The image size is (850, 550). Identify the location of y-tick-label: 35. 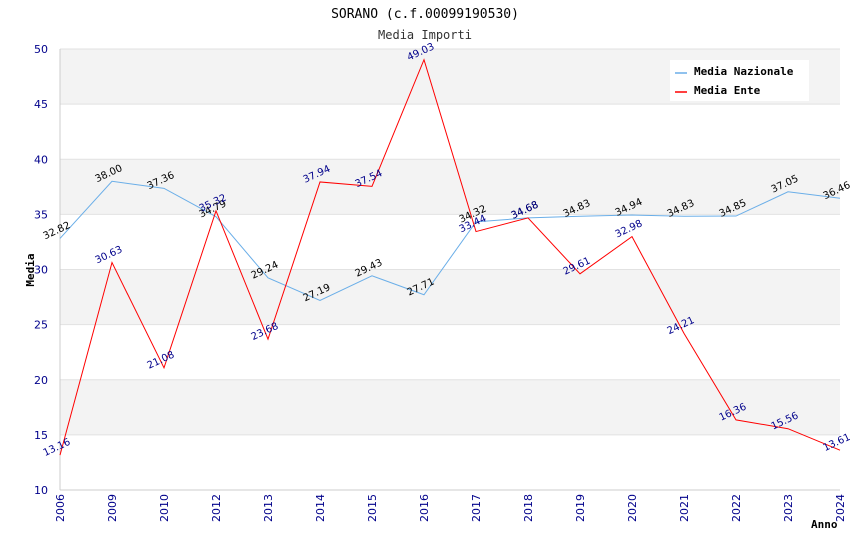
(41, 214).